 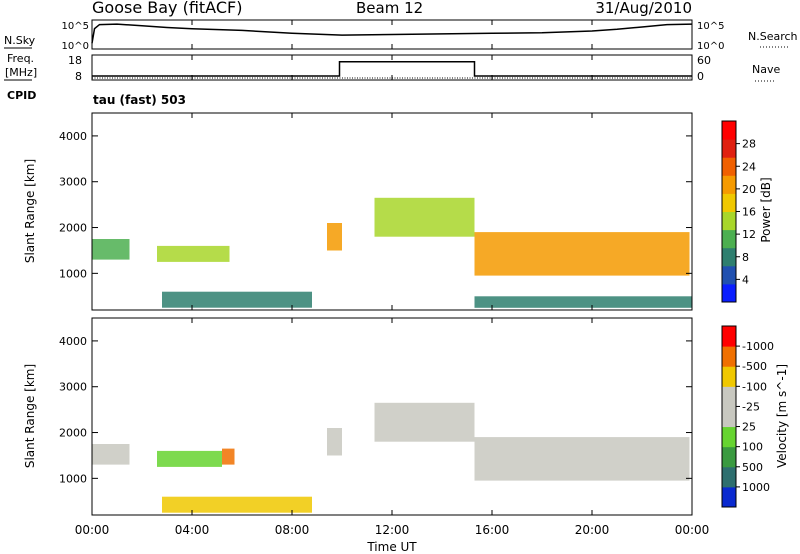 What do you see at coordinates (751, 406) in the screenshot?
I see `colorbar-tick-label: -25` at bounding box center [751, 406].